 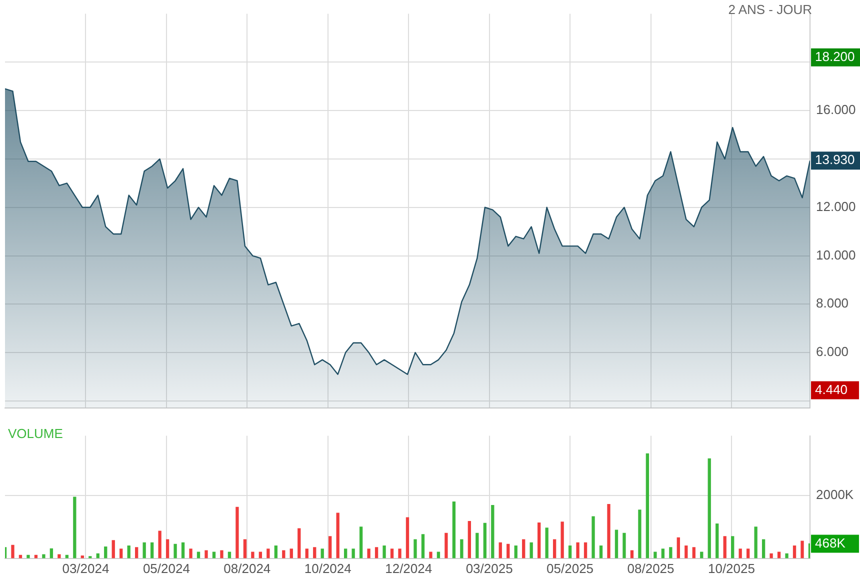 I want to click on x-tick-label: 12/2024, so click(x=408, y=568).